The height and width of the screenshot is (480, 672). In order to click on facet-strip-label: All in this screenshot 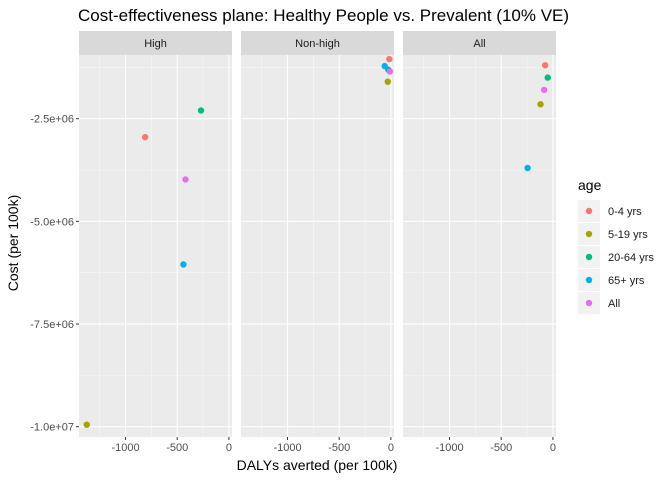, I will do `click(479, 44)`.